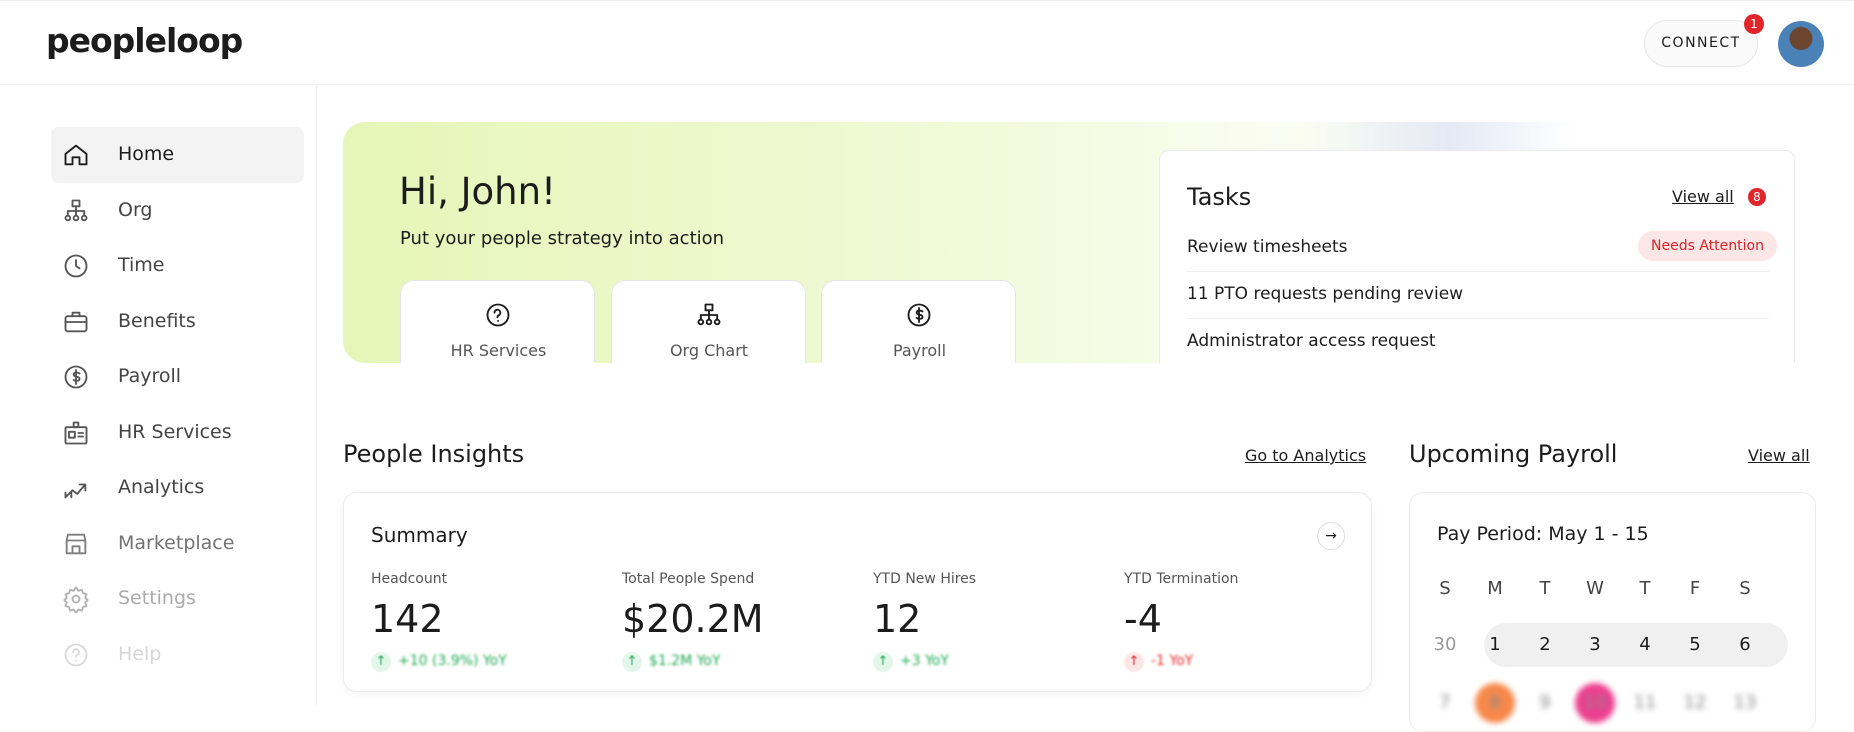  What do you see at coordinates (1707, 246) in the screenshot?
I see `task-status: Needs Attention` at bounding box center [1707, 246].